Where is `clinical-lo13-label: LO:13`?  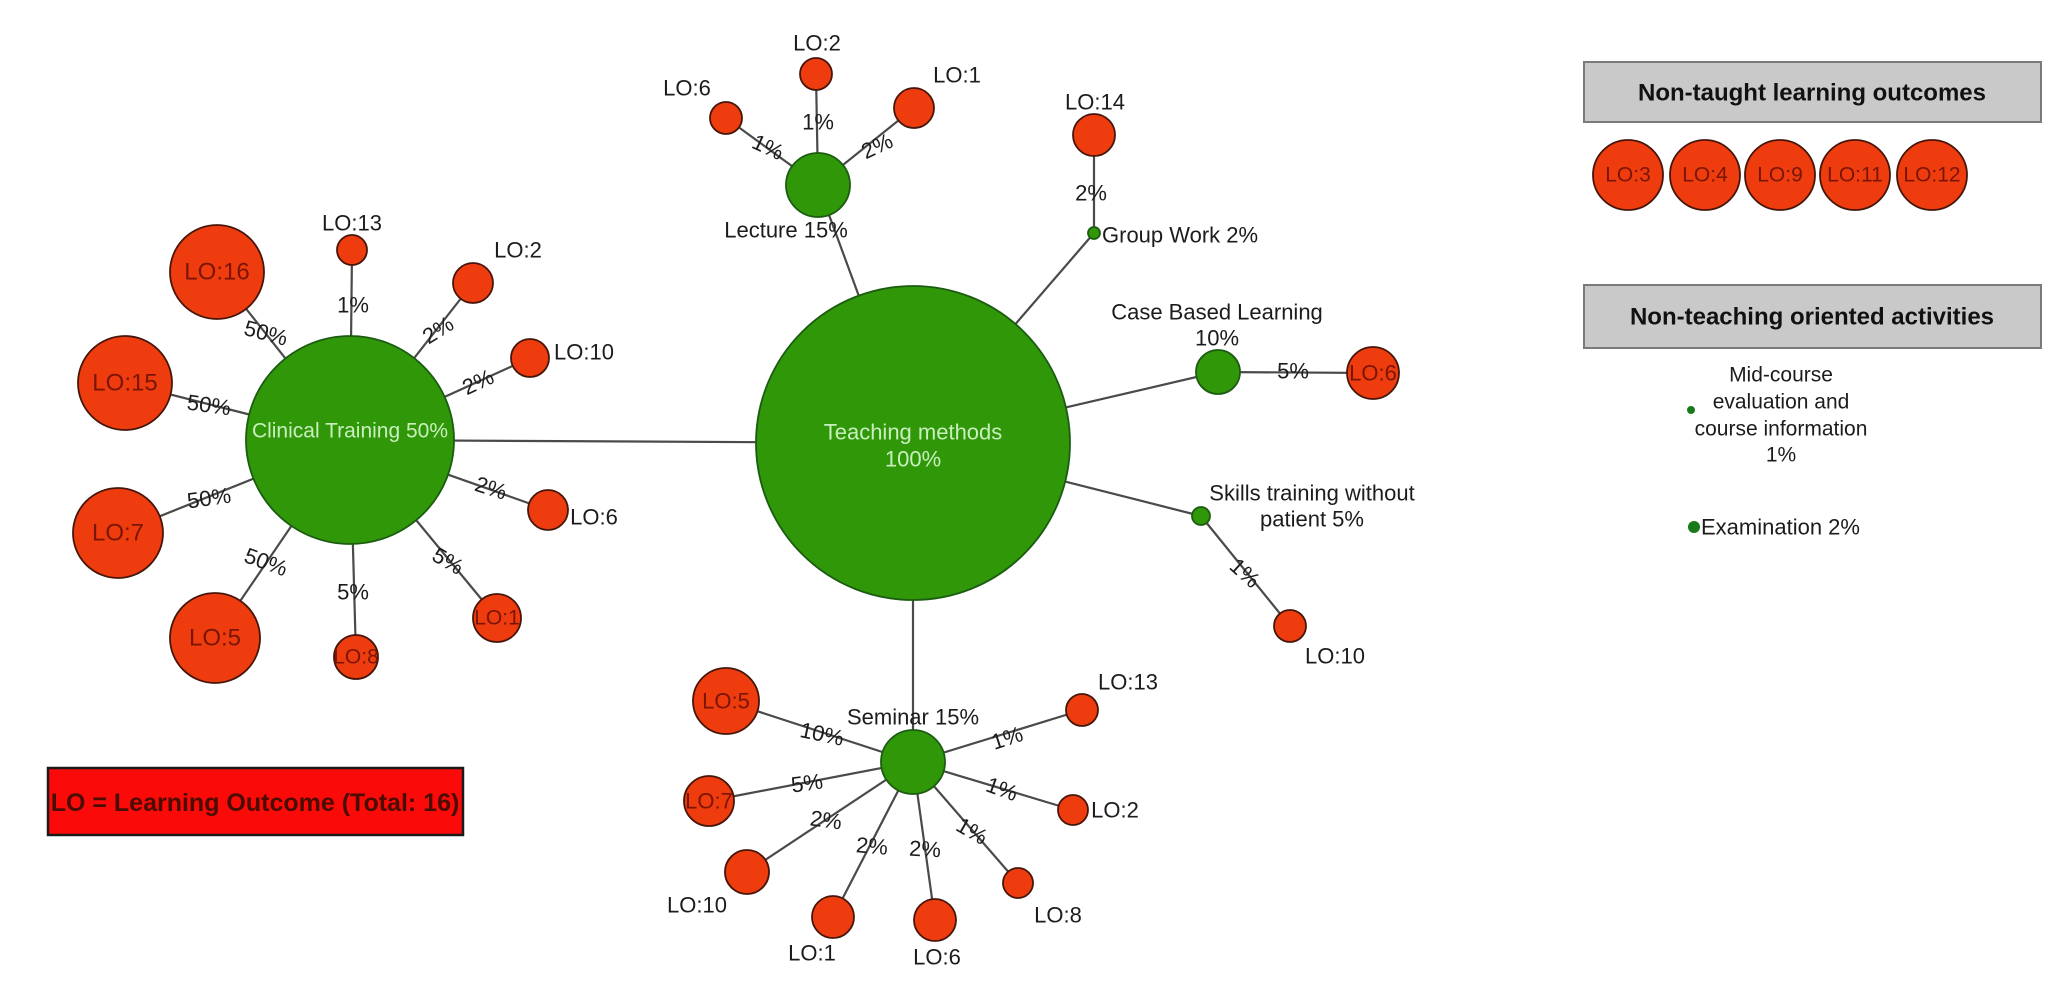 clinical-lo13-label: LO:13 is located at coordinates (352, 223).